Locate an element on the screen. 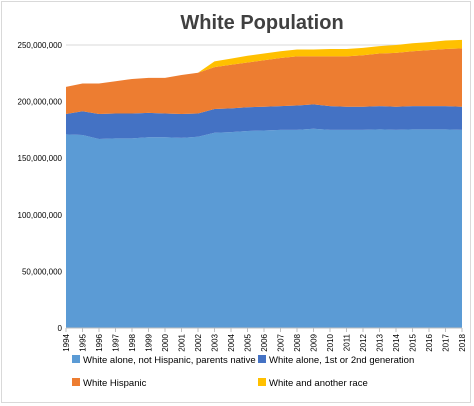  x-tick-label: 2014 is located at coordinates (396, 342).